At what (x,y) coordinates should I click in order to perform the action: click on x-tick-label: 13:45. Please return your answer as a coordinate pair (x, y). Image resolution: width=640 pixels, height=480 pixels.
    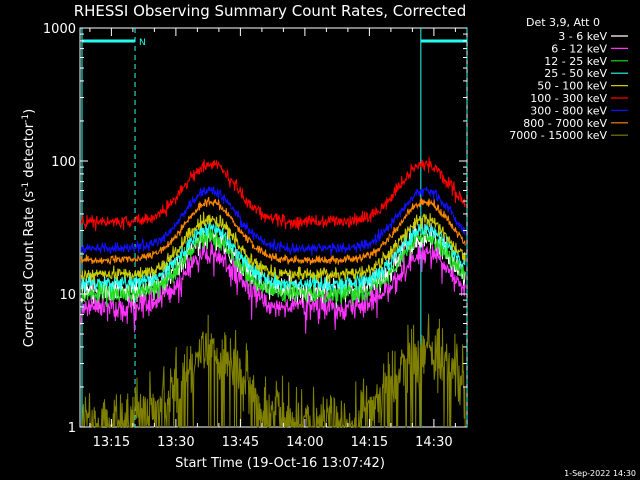
    Looking at the image, I should click on (240, 442).